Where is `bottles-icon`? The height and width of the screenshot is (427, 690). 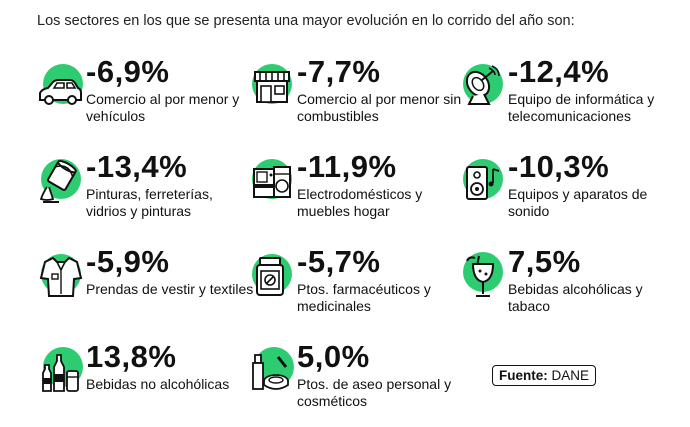
bottles-icon is located at coordinates (60, 372).